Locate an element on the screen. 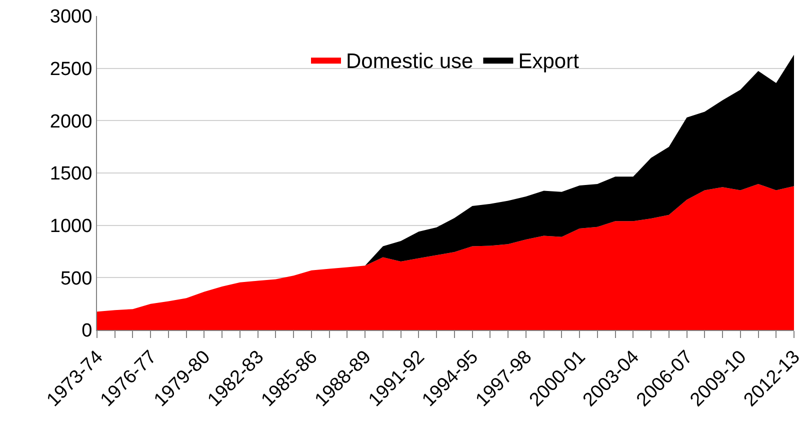  y-tick-label: 1000 is located at coordinates (71, 226).